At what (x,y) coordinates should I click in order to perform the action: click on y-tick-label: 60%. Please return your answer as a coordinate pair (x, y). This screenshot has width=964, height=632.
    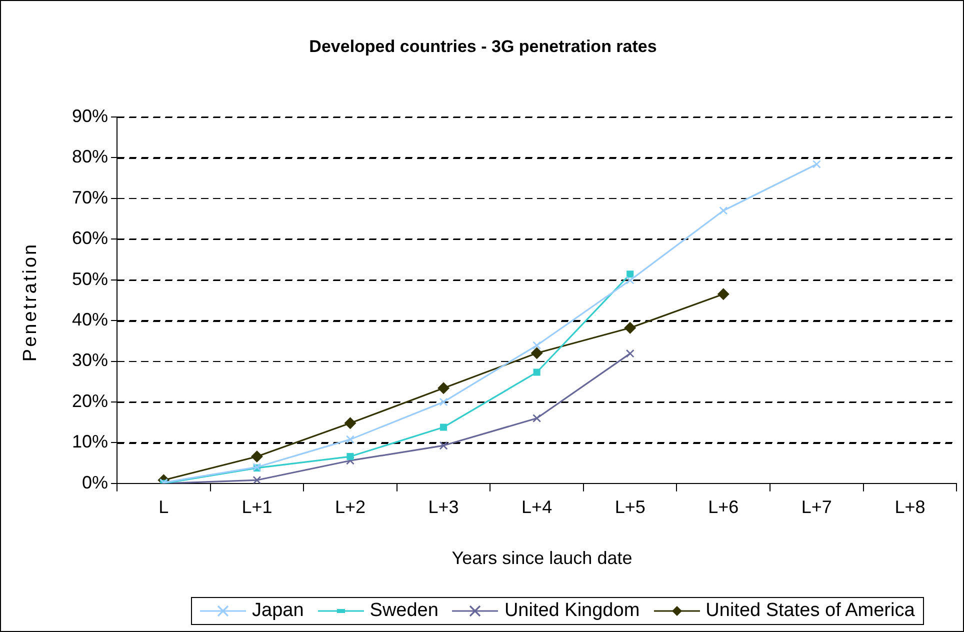
    Looking at the image, I should click on (90, 238).